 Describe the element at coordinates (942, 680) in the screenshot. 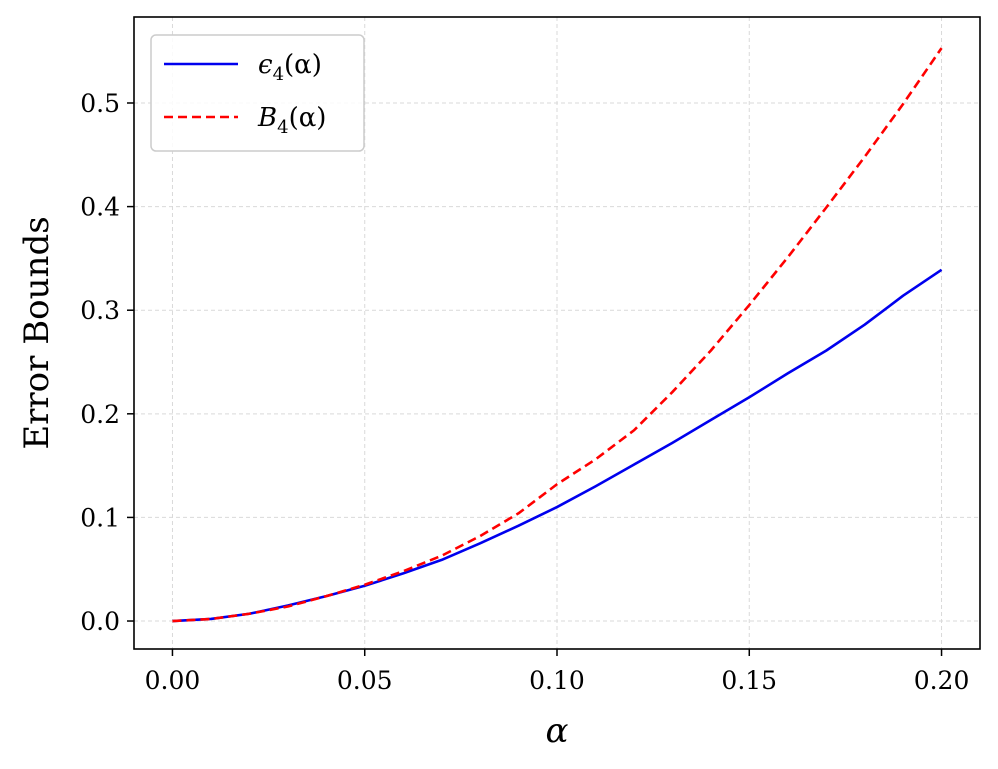

I see `x-tick-label: 0.20` at that location.